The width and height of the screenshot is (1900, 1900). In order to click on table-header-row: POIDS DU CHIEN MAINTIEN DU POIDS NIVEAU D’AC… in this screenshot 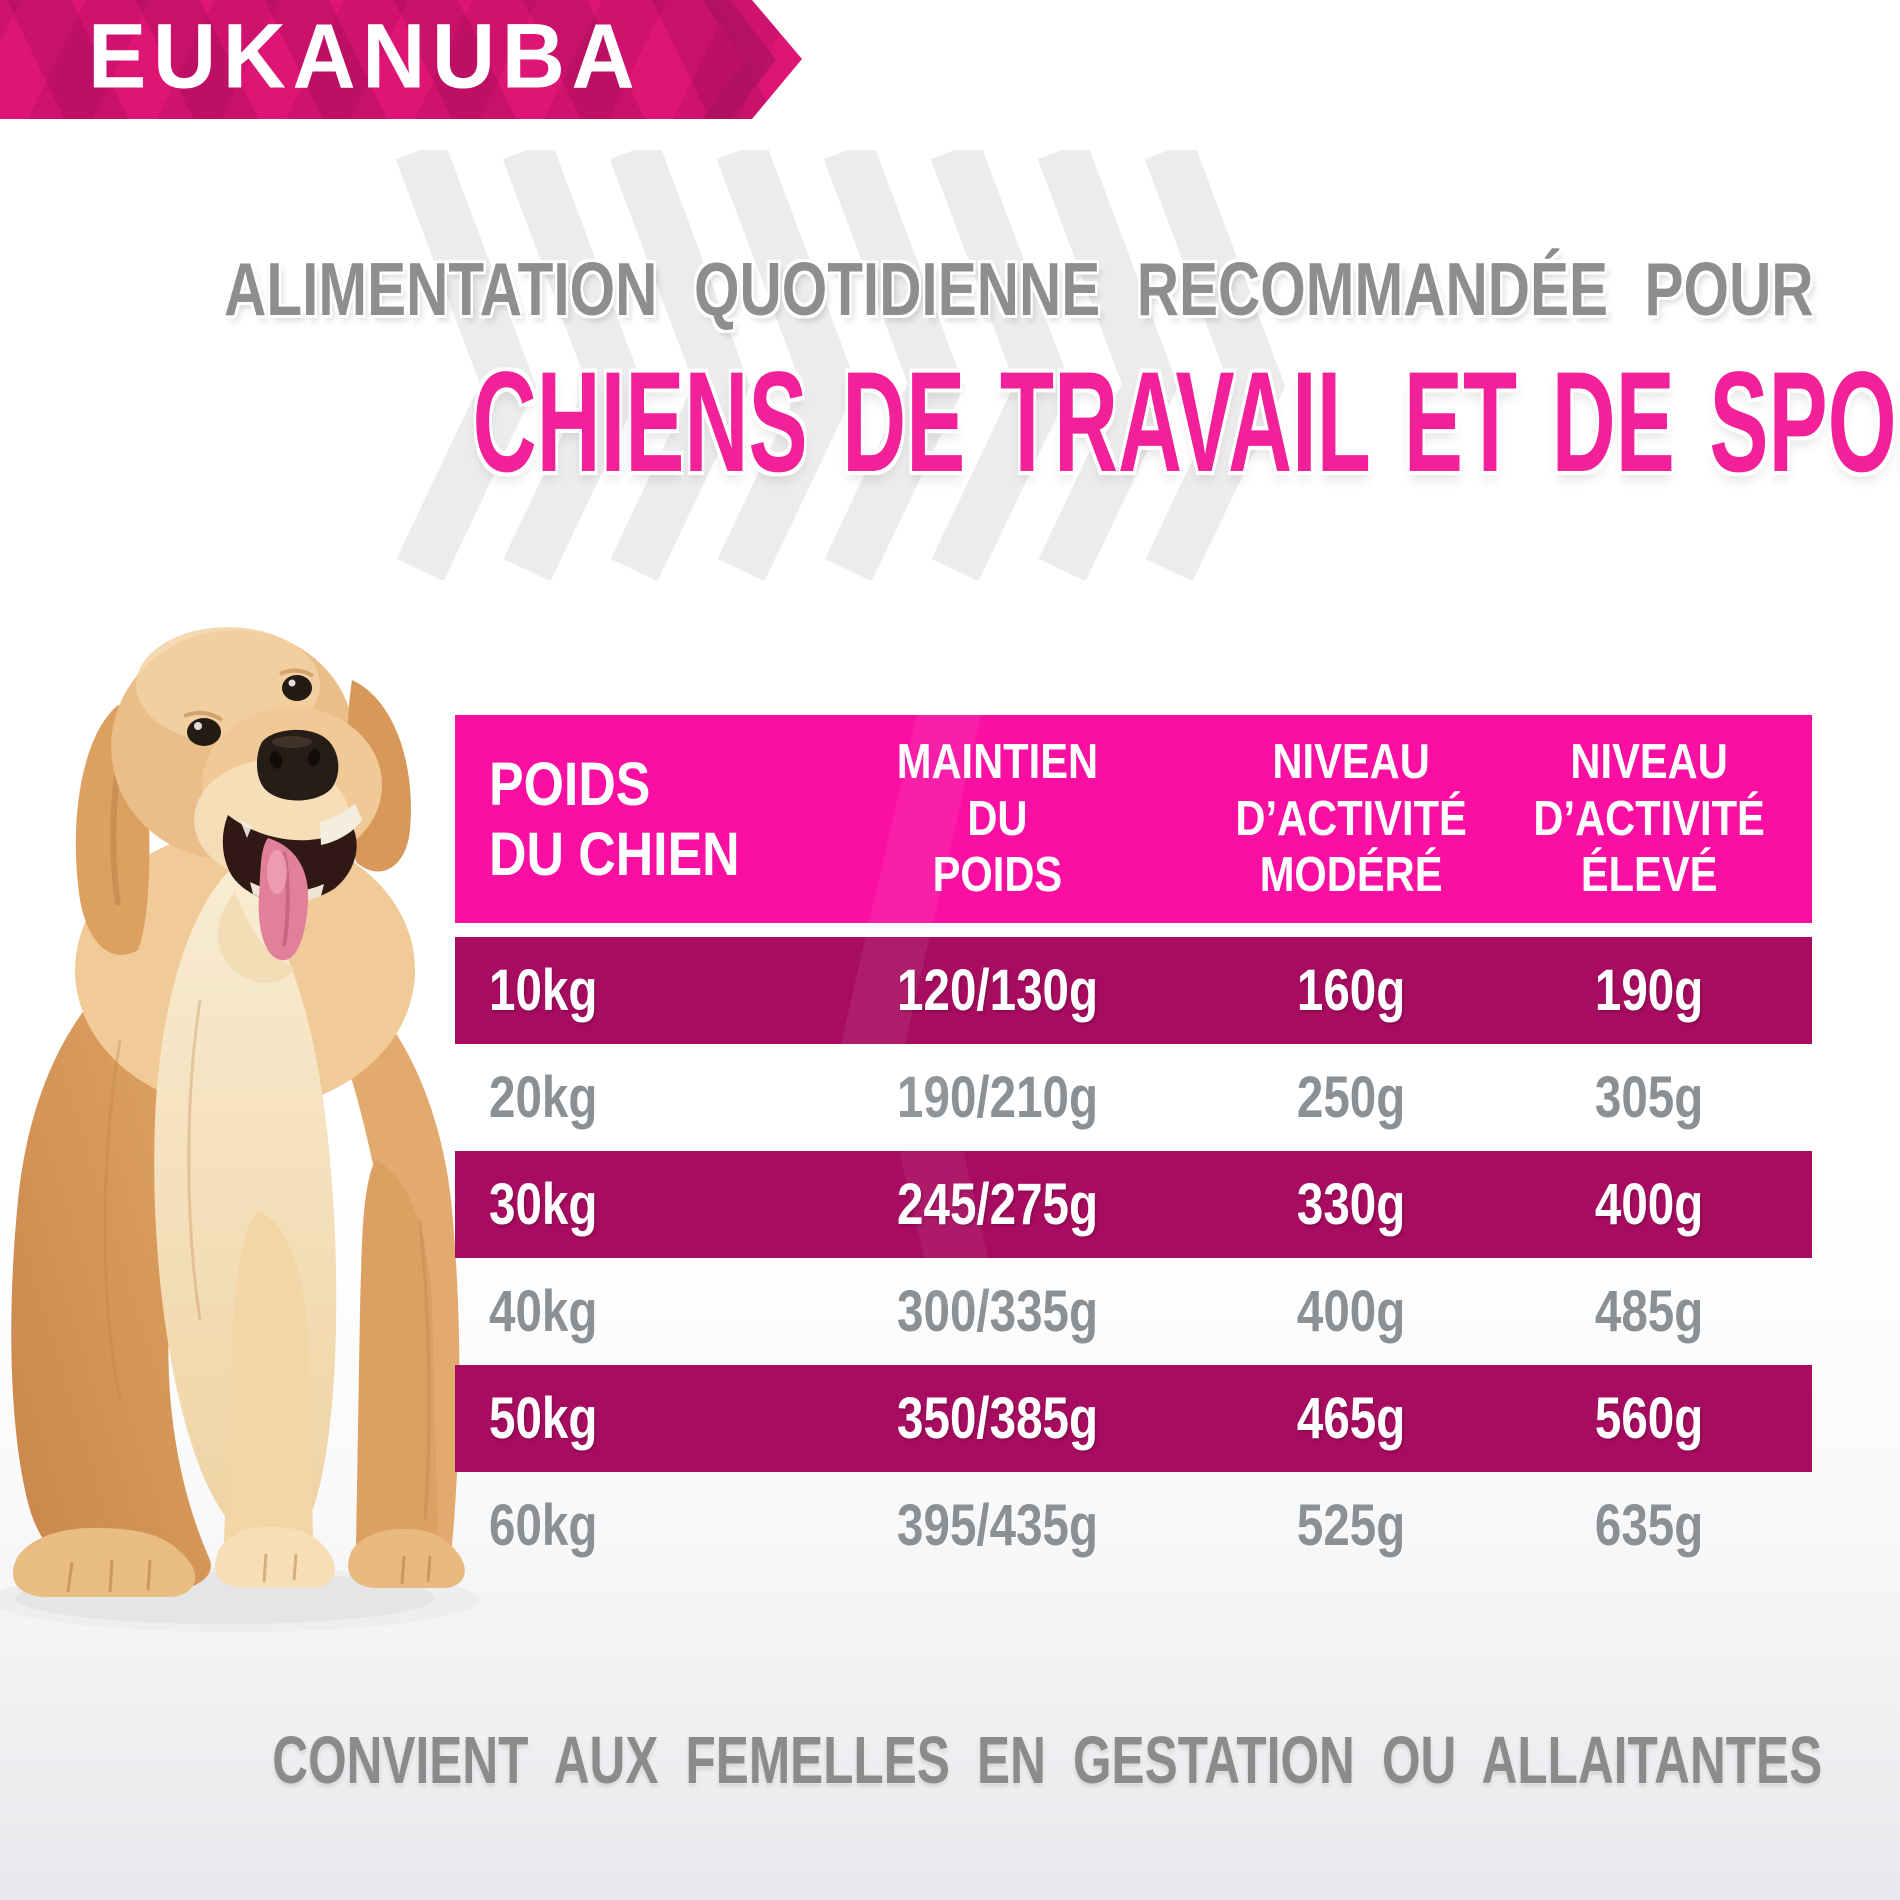, I will do `click(1133, 819)`.